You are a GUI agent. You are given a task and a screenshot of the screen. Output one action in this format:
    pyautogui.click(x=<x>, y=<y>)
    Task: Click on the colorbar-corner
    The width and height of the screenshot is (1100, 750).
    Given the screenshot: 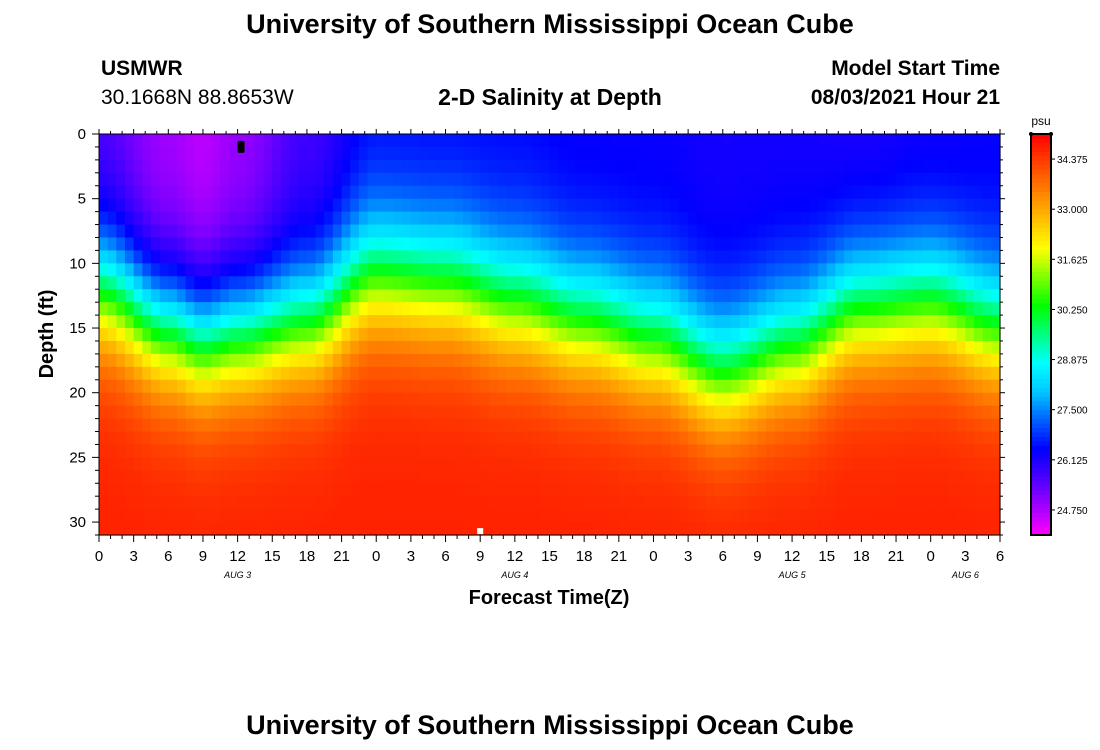 What is the action you would take?
    pyautogui.click(x=1051, y=134)
    